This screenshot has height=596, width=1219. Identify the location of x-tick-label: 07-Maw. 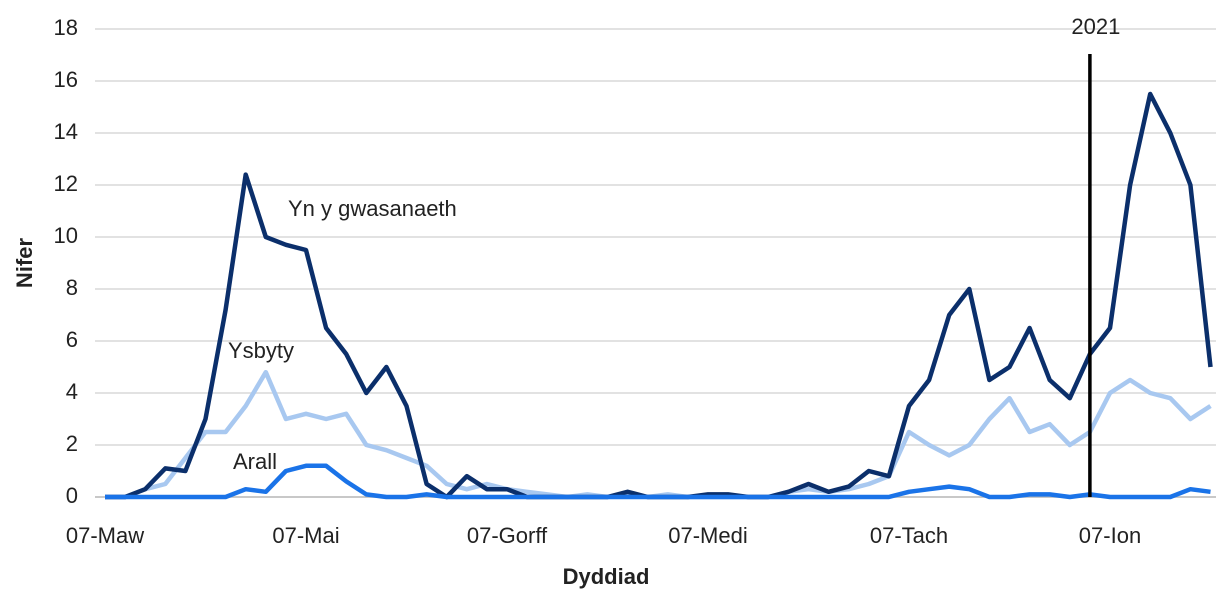
(105, 535).